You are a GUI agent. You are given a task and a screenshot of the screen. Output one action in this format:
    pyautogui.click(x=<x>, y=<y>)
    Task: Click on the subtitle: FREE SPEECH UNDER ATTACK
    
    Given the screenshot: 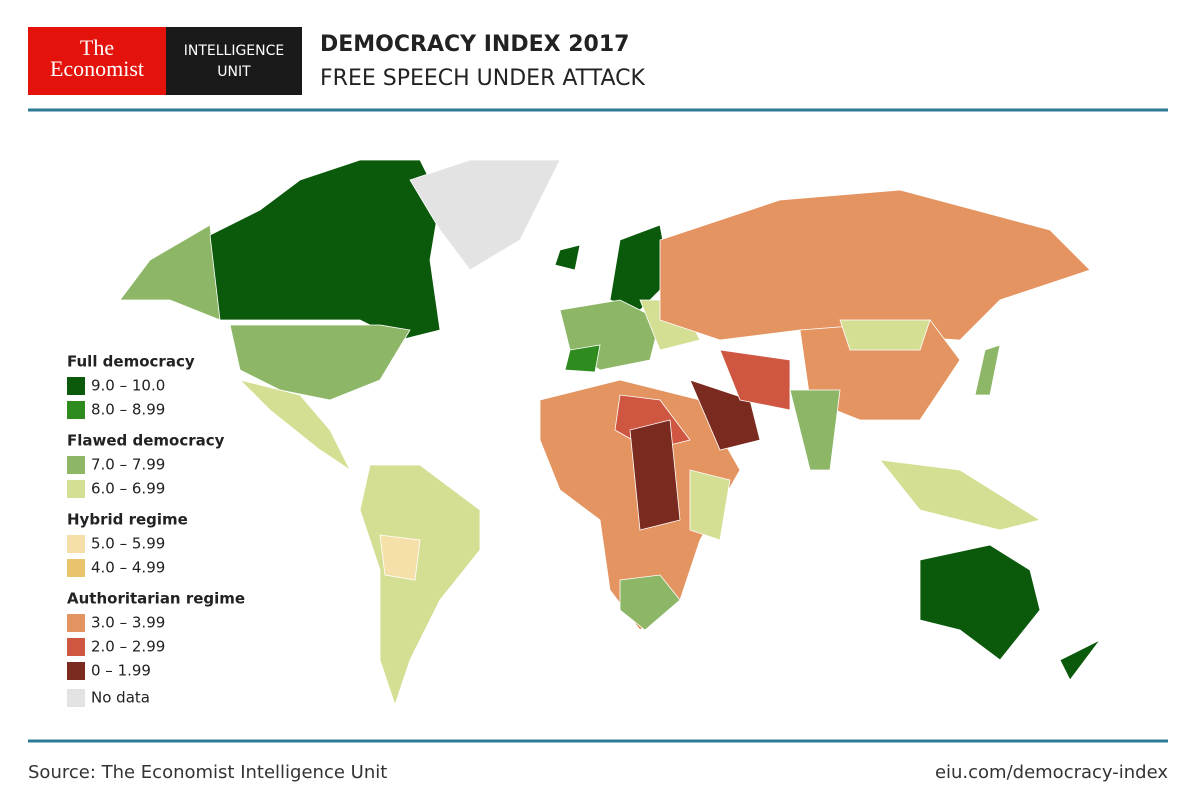 What is the action you would take?
    pyautogui.click(x=482, y=78)
    